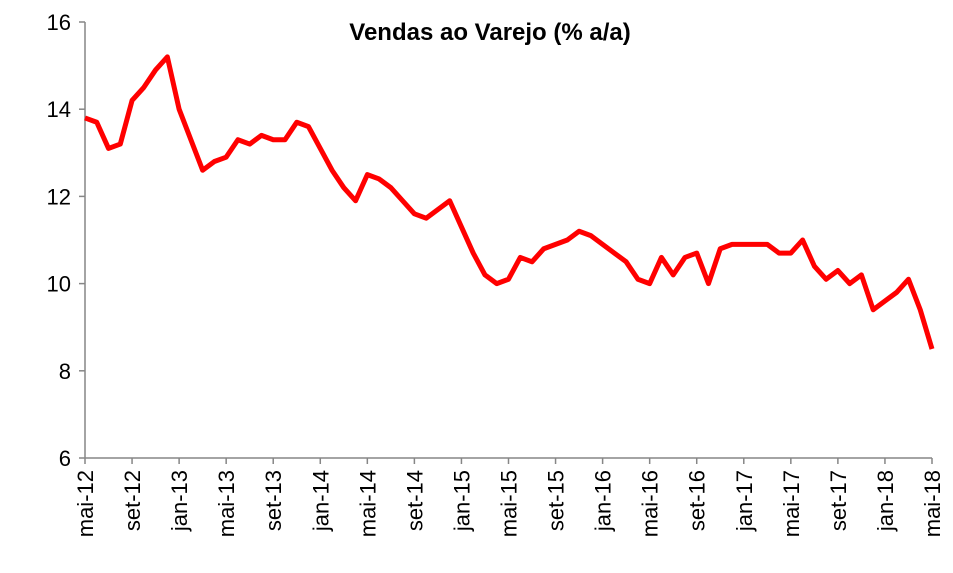  What do you see at coordinates (650, 503) in the screenshot?
I see `x-tick-label: mai-16` at bounding box center [650, 503].